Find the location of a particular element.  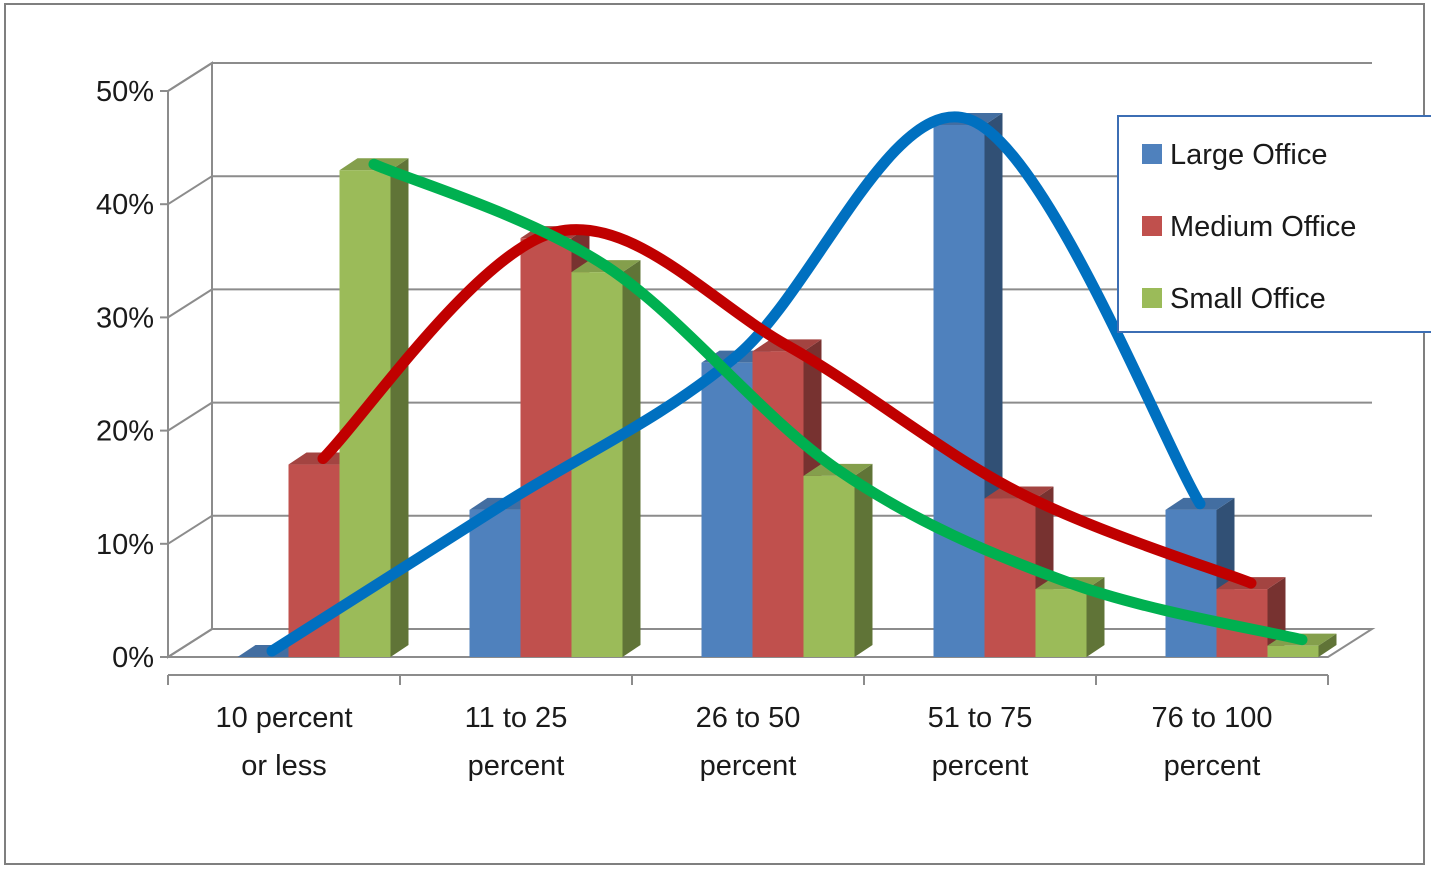

y-tick-label: 0% is located at coordinates (133, 658).